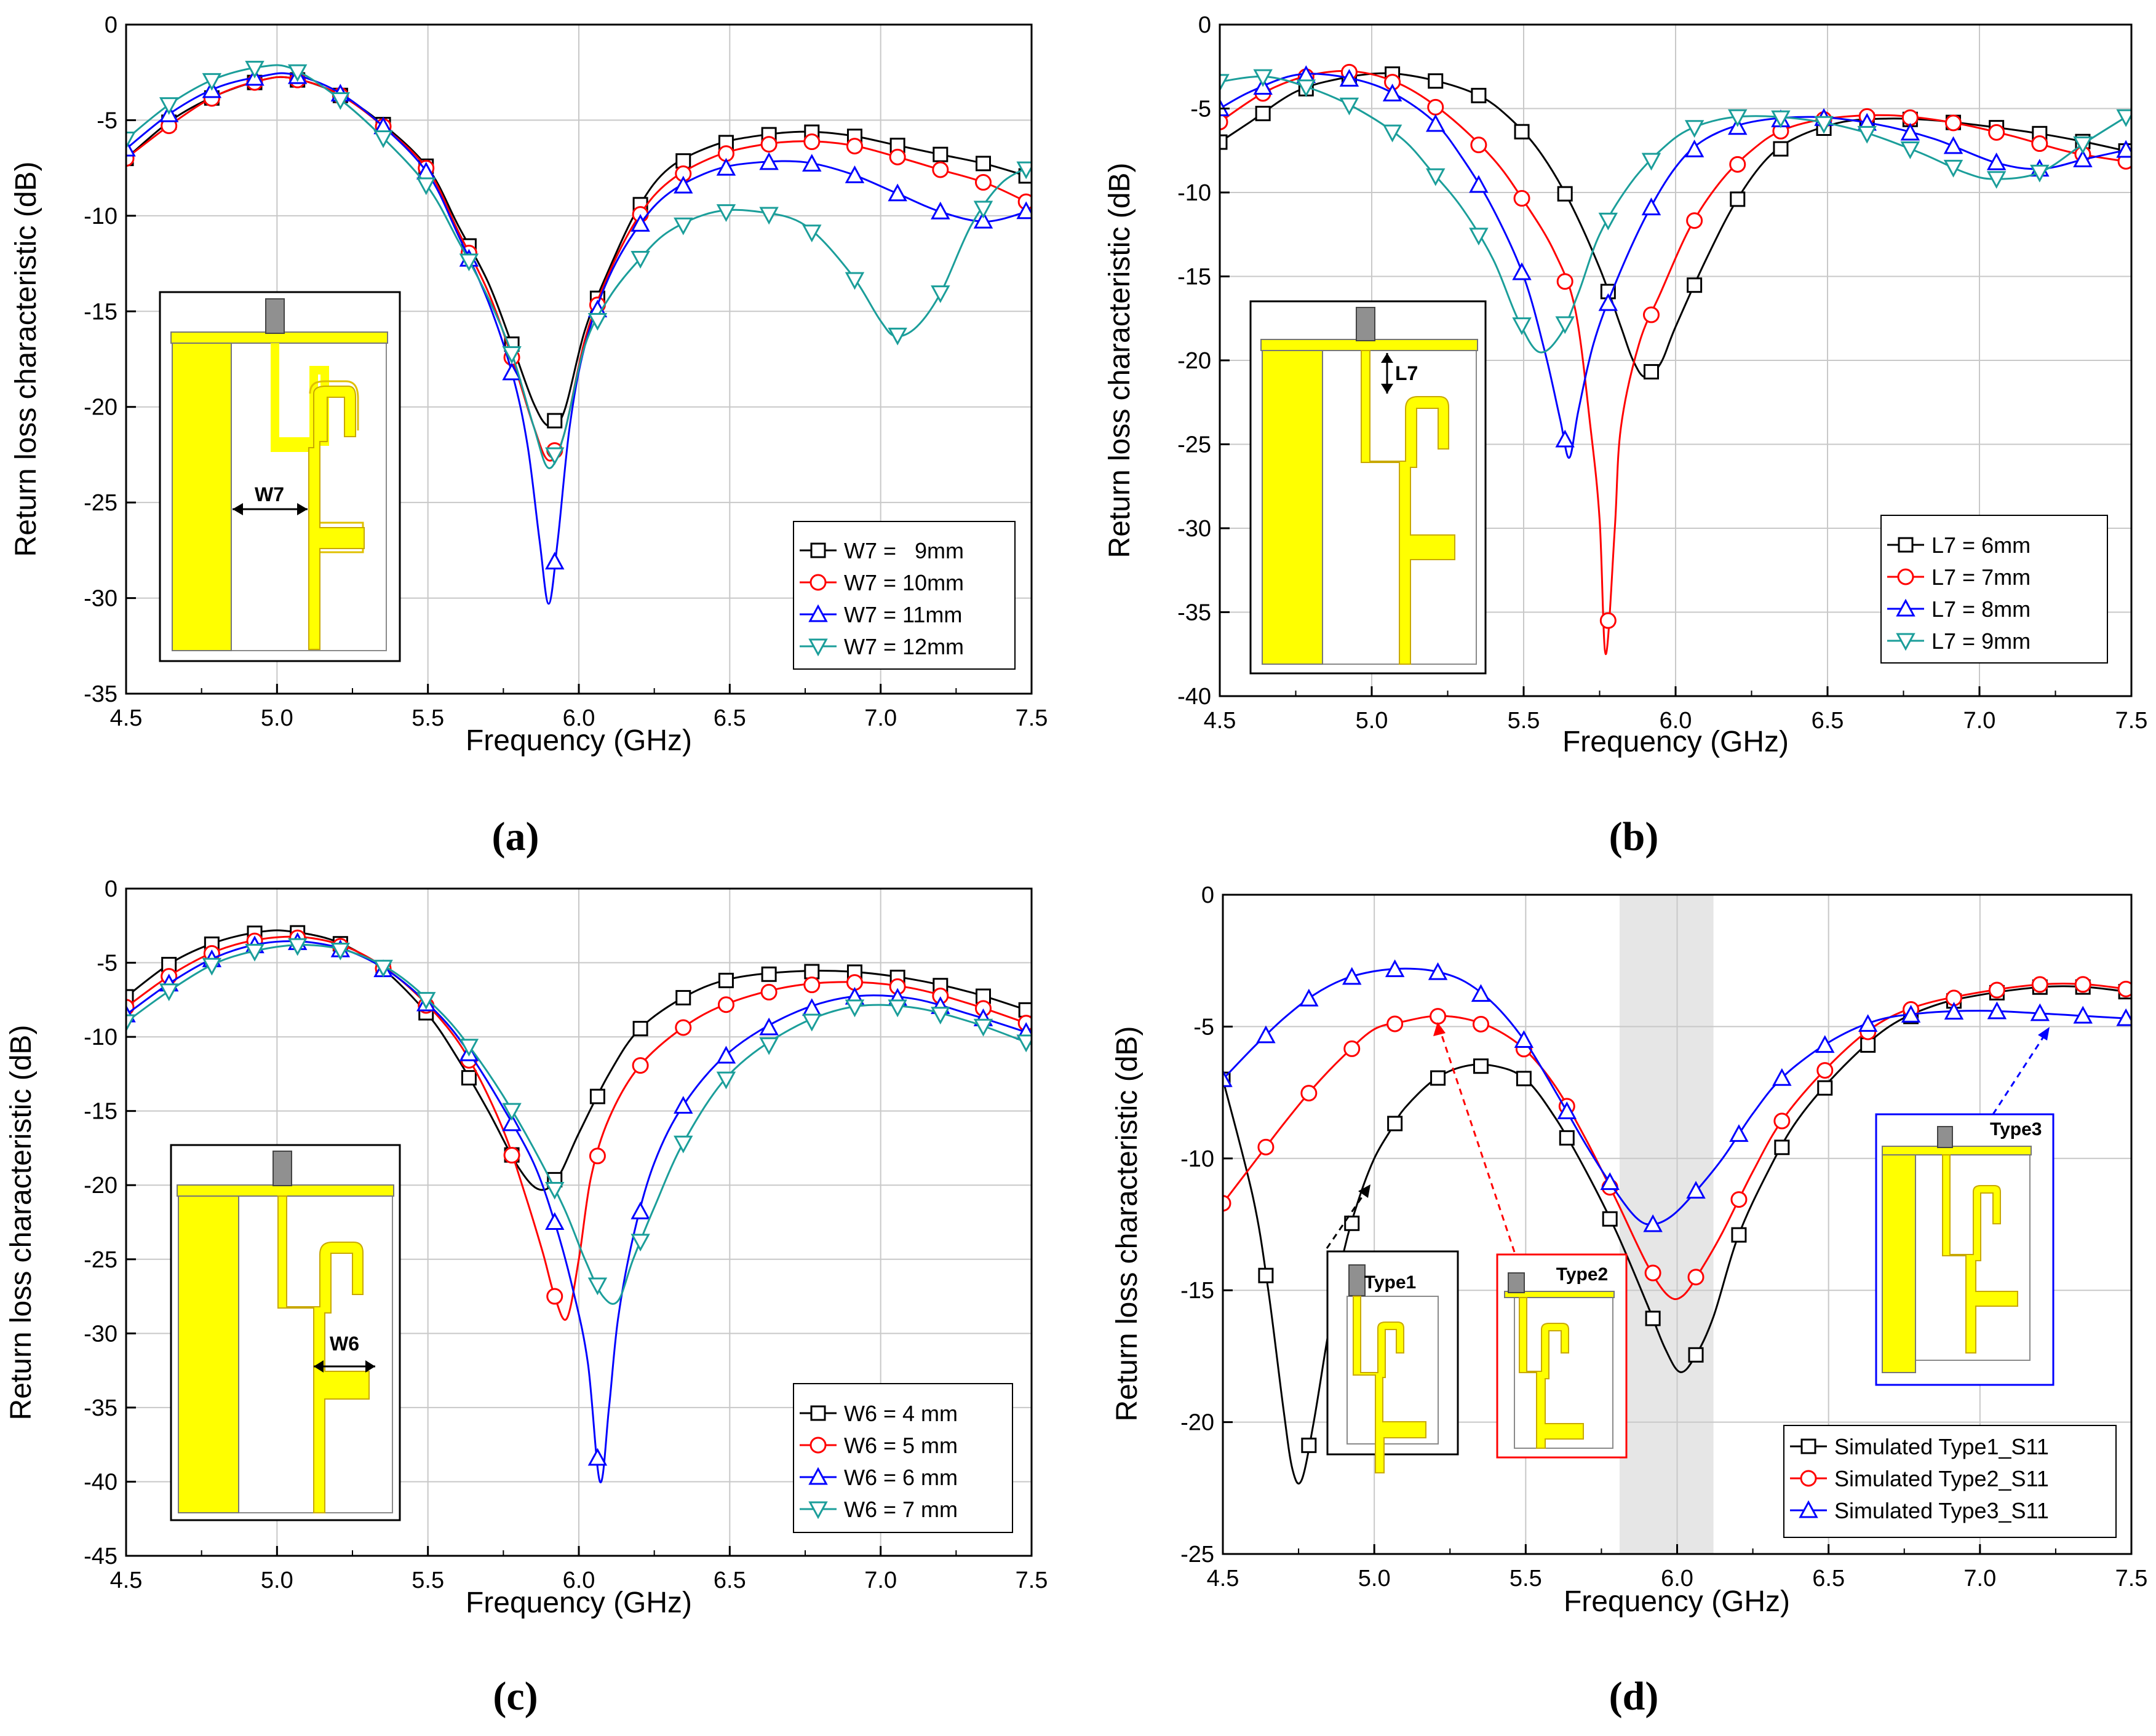 The image size is (2156, 1736). I want to click on panel-c-series, so click(579, 1204).